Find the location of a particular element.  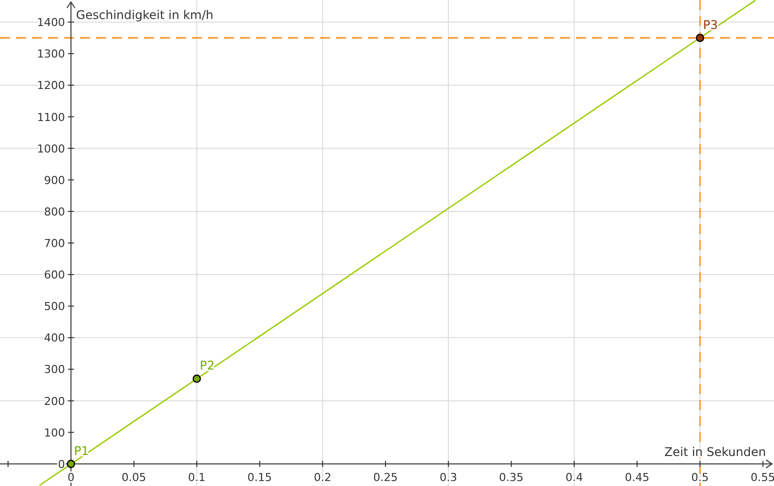

y-tick-label: 500 is located at coordinates (54, 307).